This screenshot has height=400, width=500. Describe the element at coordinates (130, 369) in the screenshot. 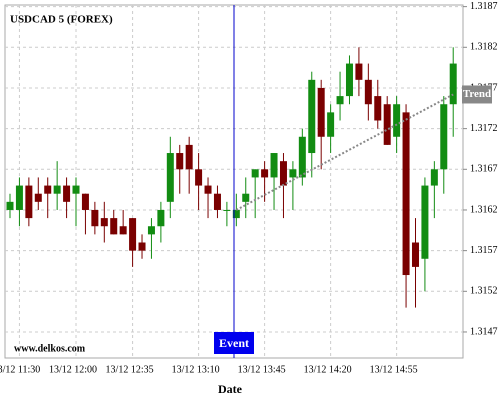

I see `x-tick-label: 13/12 12:35` at that location.